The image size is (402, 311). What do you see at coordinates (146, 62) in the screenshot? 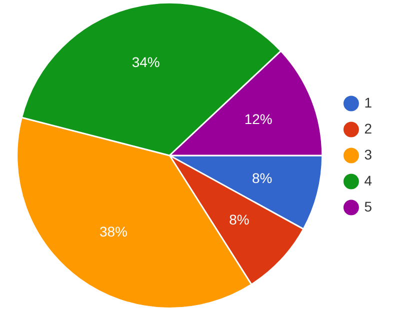
I see `data-label: 34%` at bounding box center [146, 62].